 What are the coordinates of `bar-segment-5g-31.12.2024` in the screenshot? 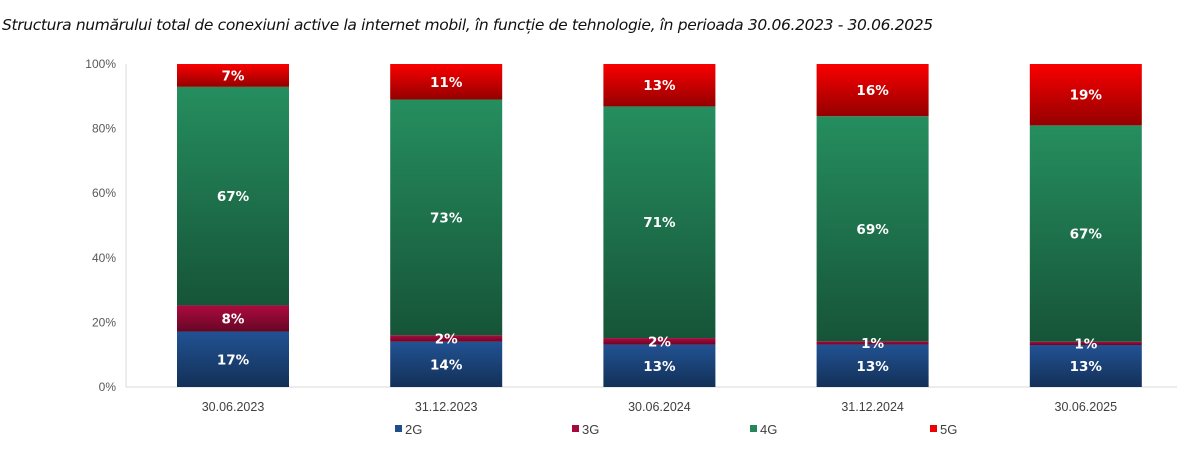 It's located at (872, 90).